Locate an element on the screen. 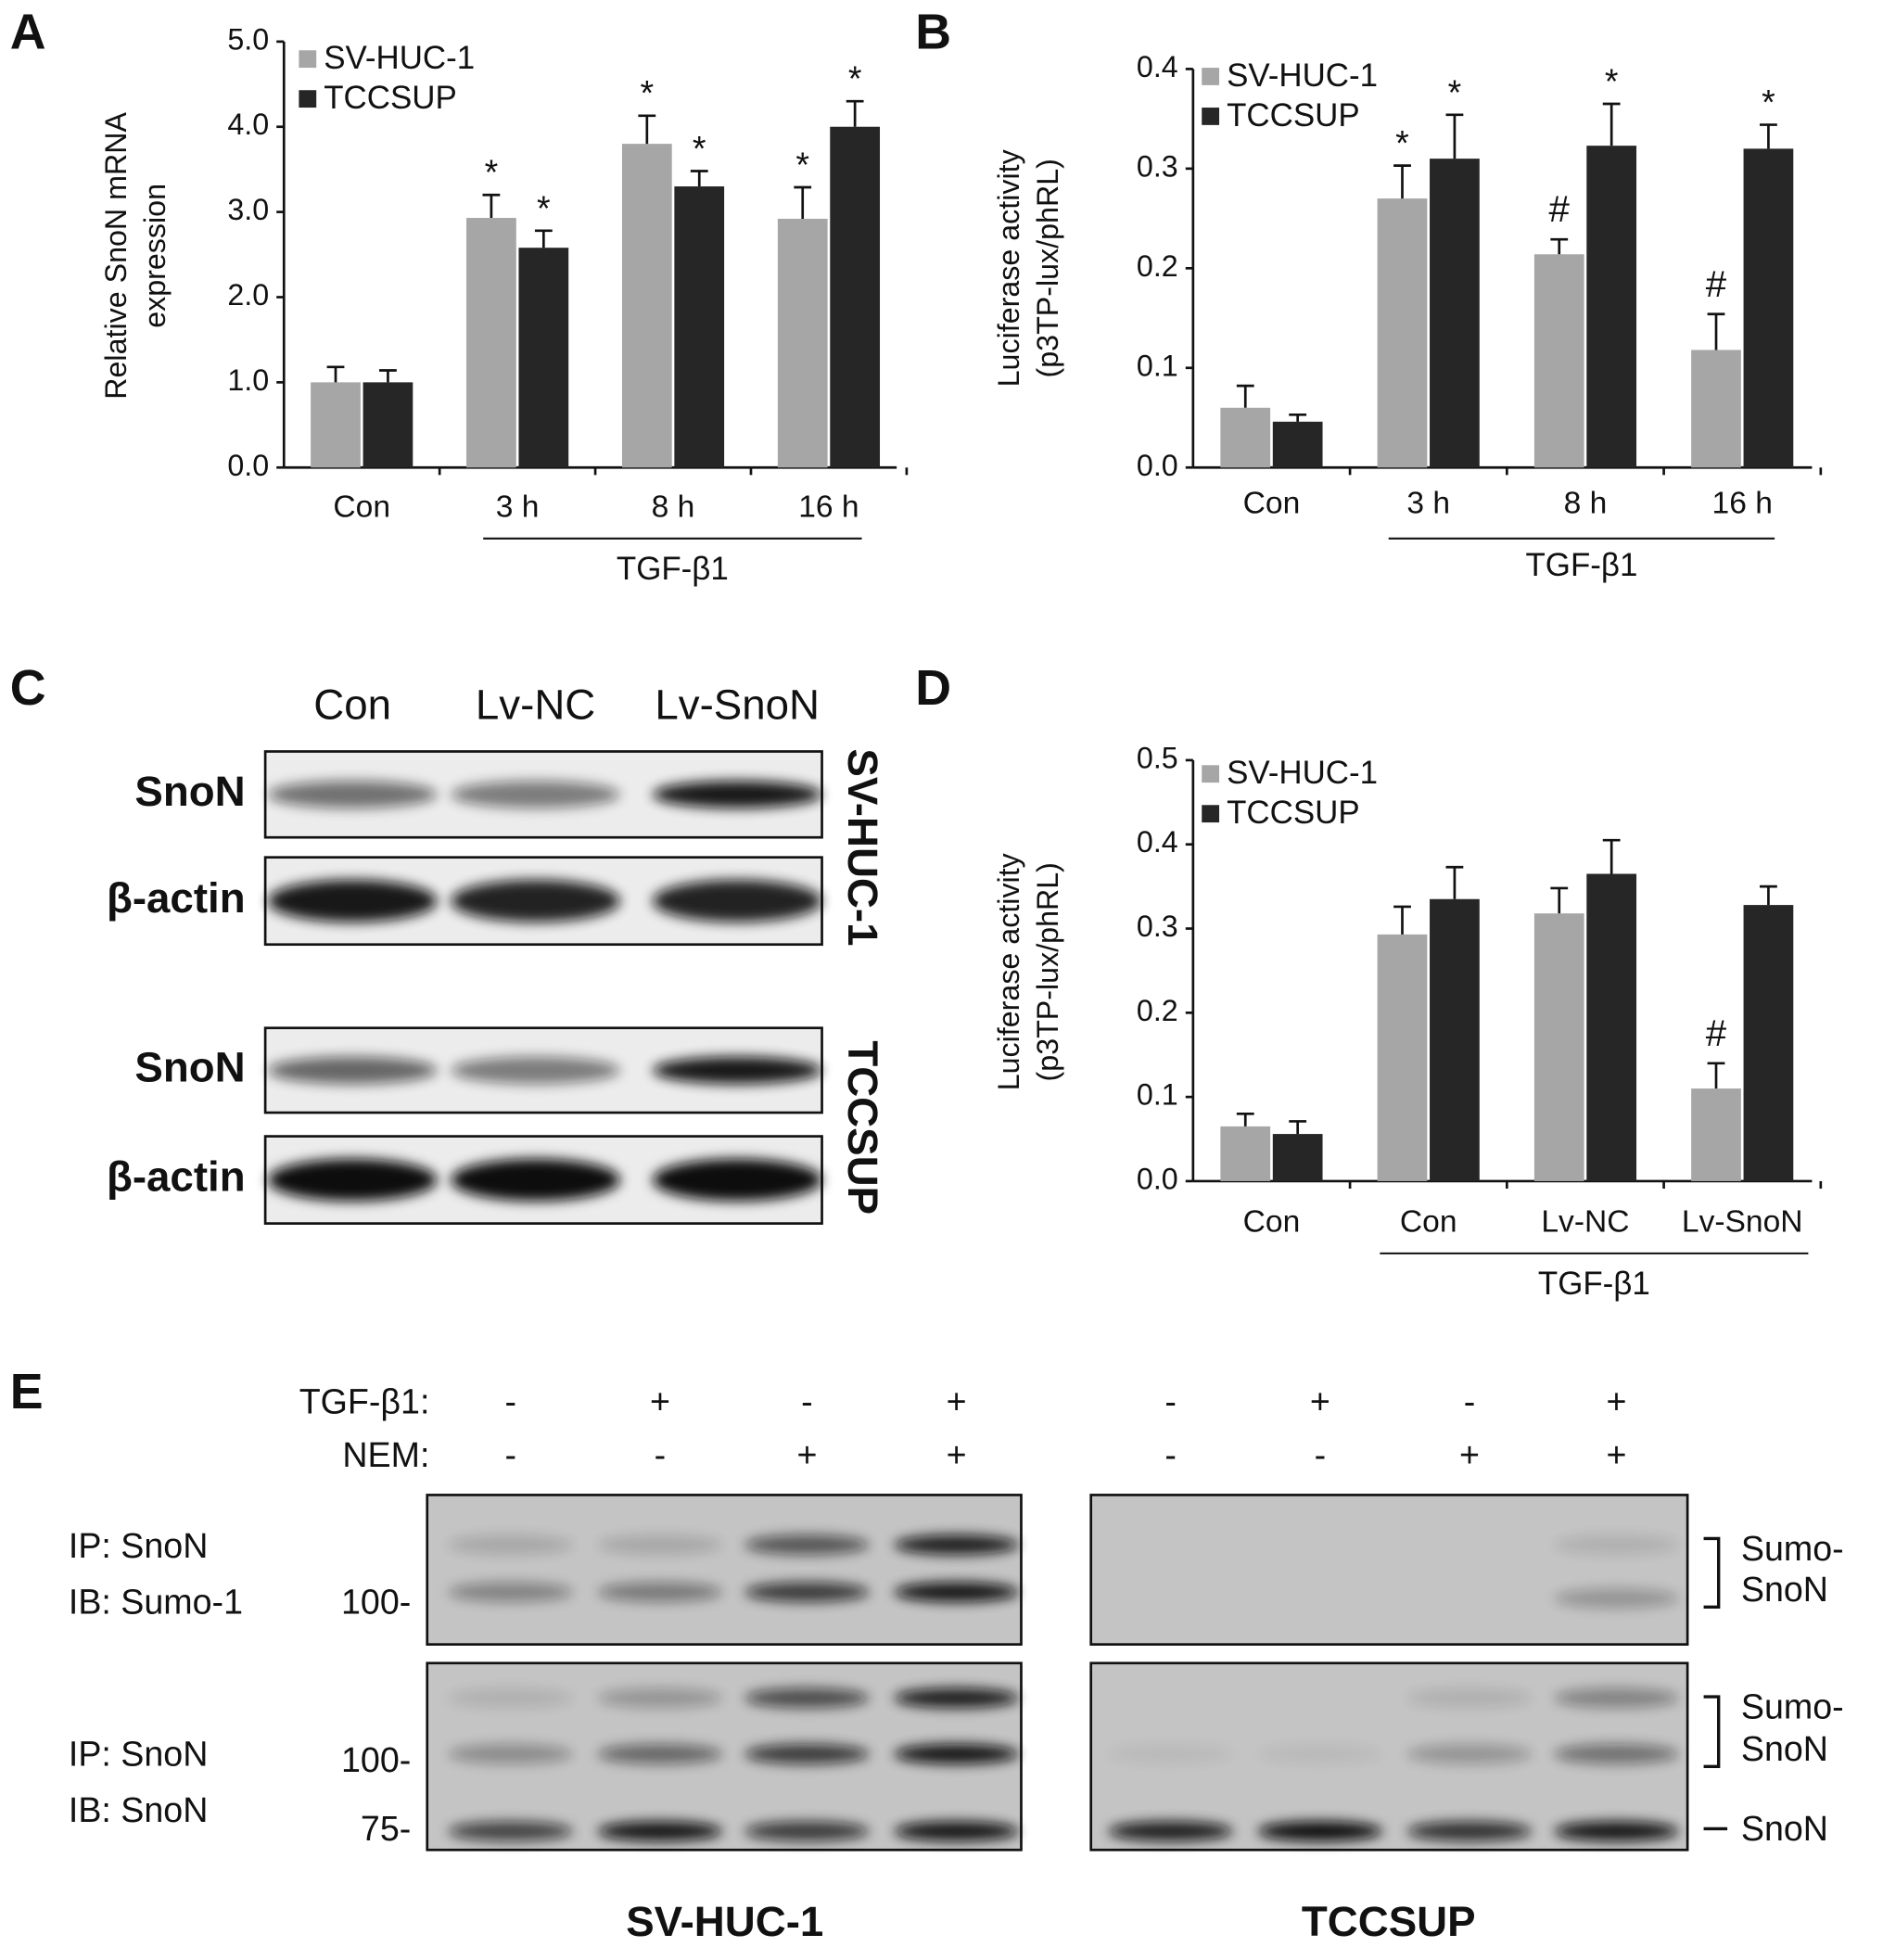 This screenshot has width=1883, height=1960. panel-label: E is located at coordinates (27, 1391).